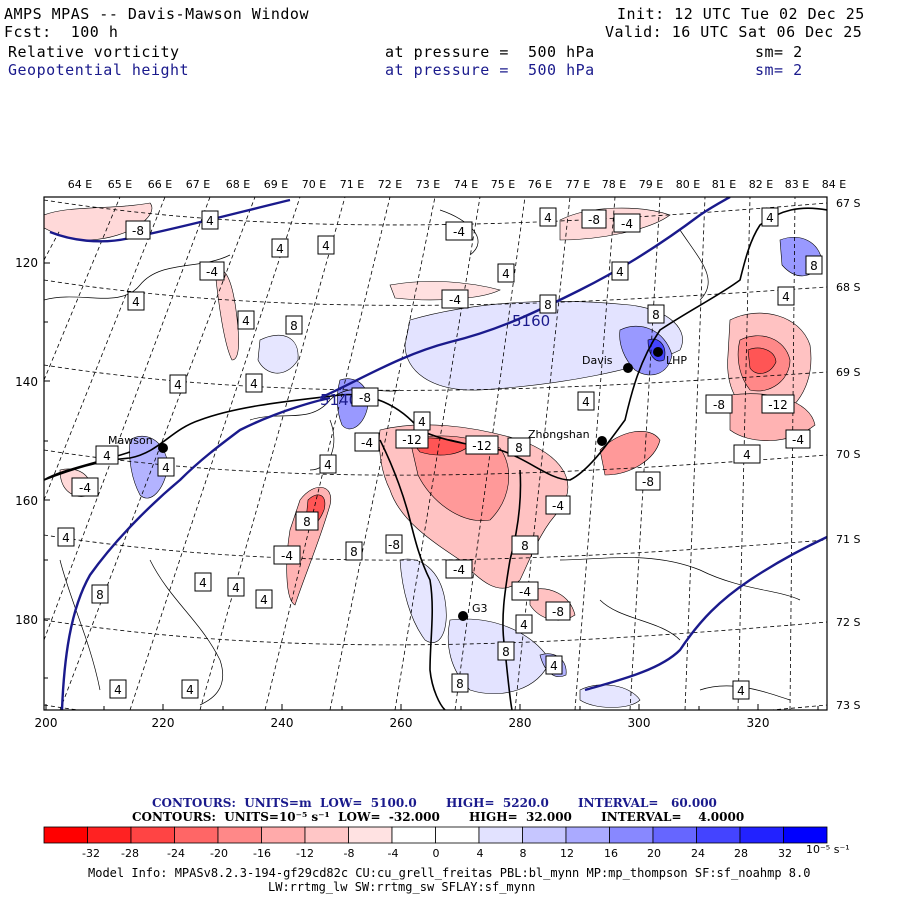 The image size is (900, 900). What do you see at coordinates (834, 184) in the screenshot?
I see `svg-text: 84 E` at bounding box center [834, 184].